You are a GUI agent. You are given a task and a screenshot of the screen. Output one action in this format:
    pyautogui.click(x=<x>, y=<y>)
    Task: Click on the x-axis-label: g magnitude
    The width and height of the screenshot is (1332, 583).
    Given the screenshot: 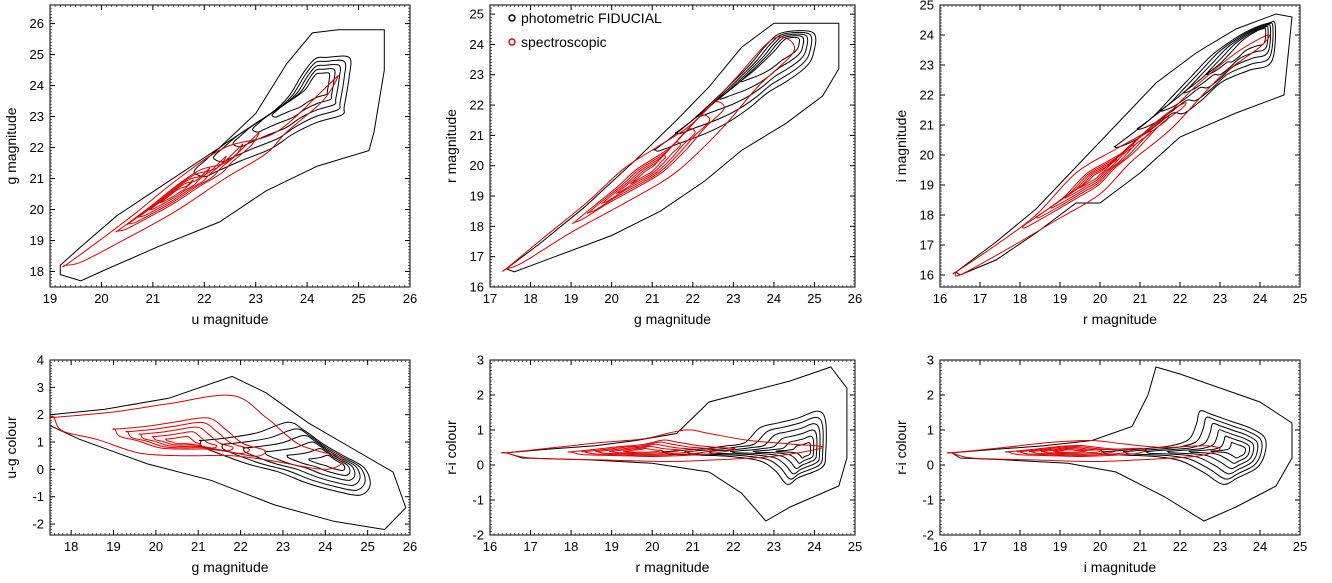 What is the action you would take?
    pyautogui.click(x=672, y=319)
    